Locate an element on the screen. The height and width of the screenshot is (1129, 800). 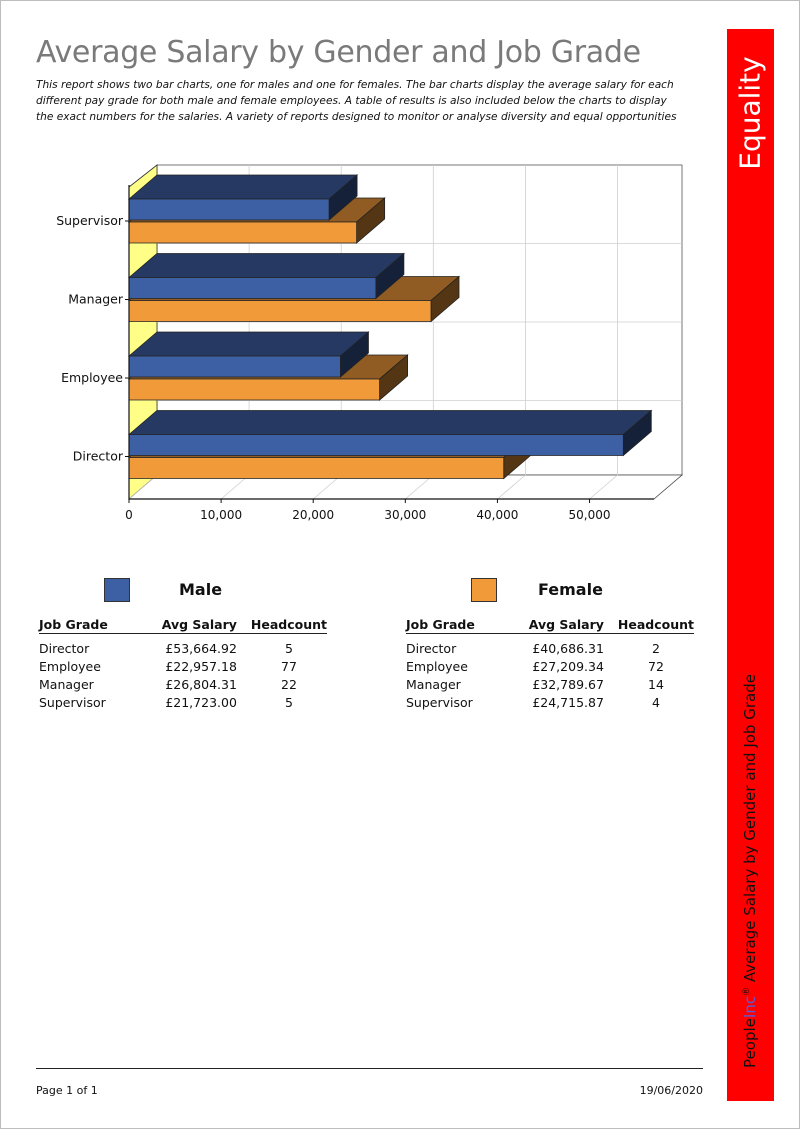
table-row: Manager £32,789.67 14 is located at coordinates (550, 684).